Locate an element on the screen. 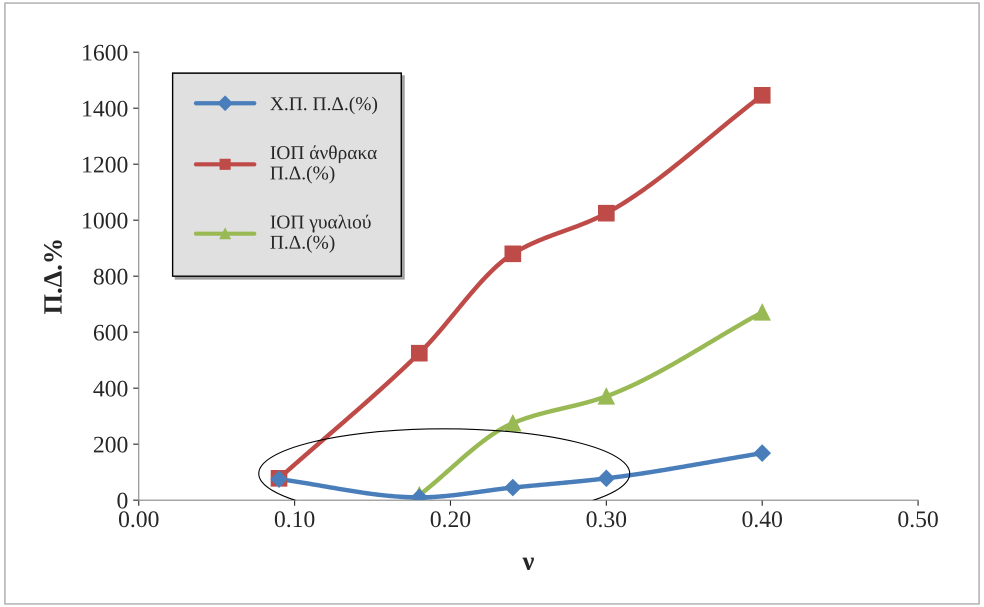  y-tick-label: 200 is located at coordinates (111, 444).